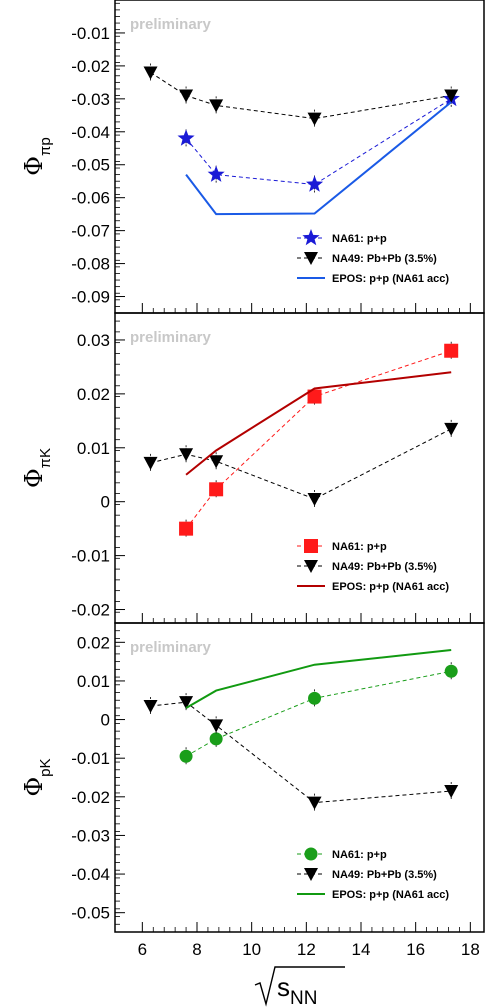  What do you see at coordinates (470, 949) in the screenshot?
I see `x-tick-label: 18` at bounding box center [470, 949].